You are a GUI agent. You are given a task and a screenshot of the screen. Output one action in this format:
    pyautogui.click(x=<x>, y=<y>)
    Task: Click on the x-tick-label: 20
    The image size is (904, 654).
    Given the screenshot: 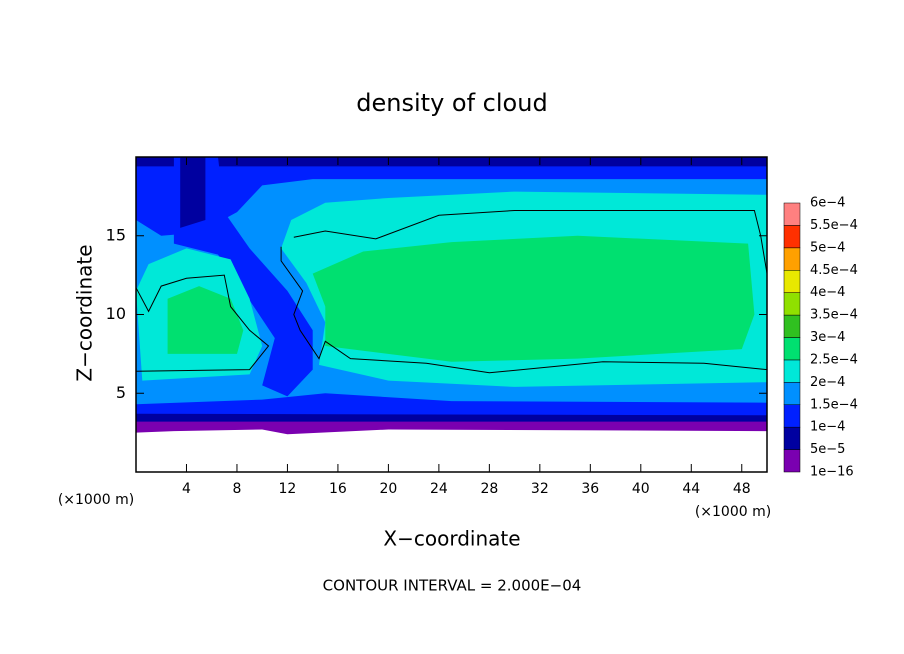 What is the action you would take?
    pyautogui.click(x=388, y=489)
    